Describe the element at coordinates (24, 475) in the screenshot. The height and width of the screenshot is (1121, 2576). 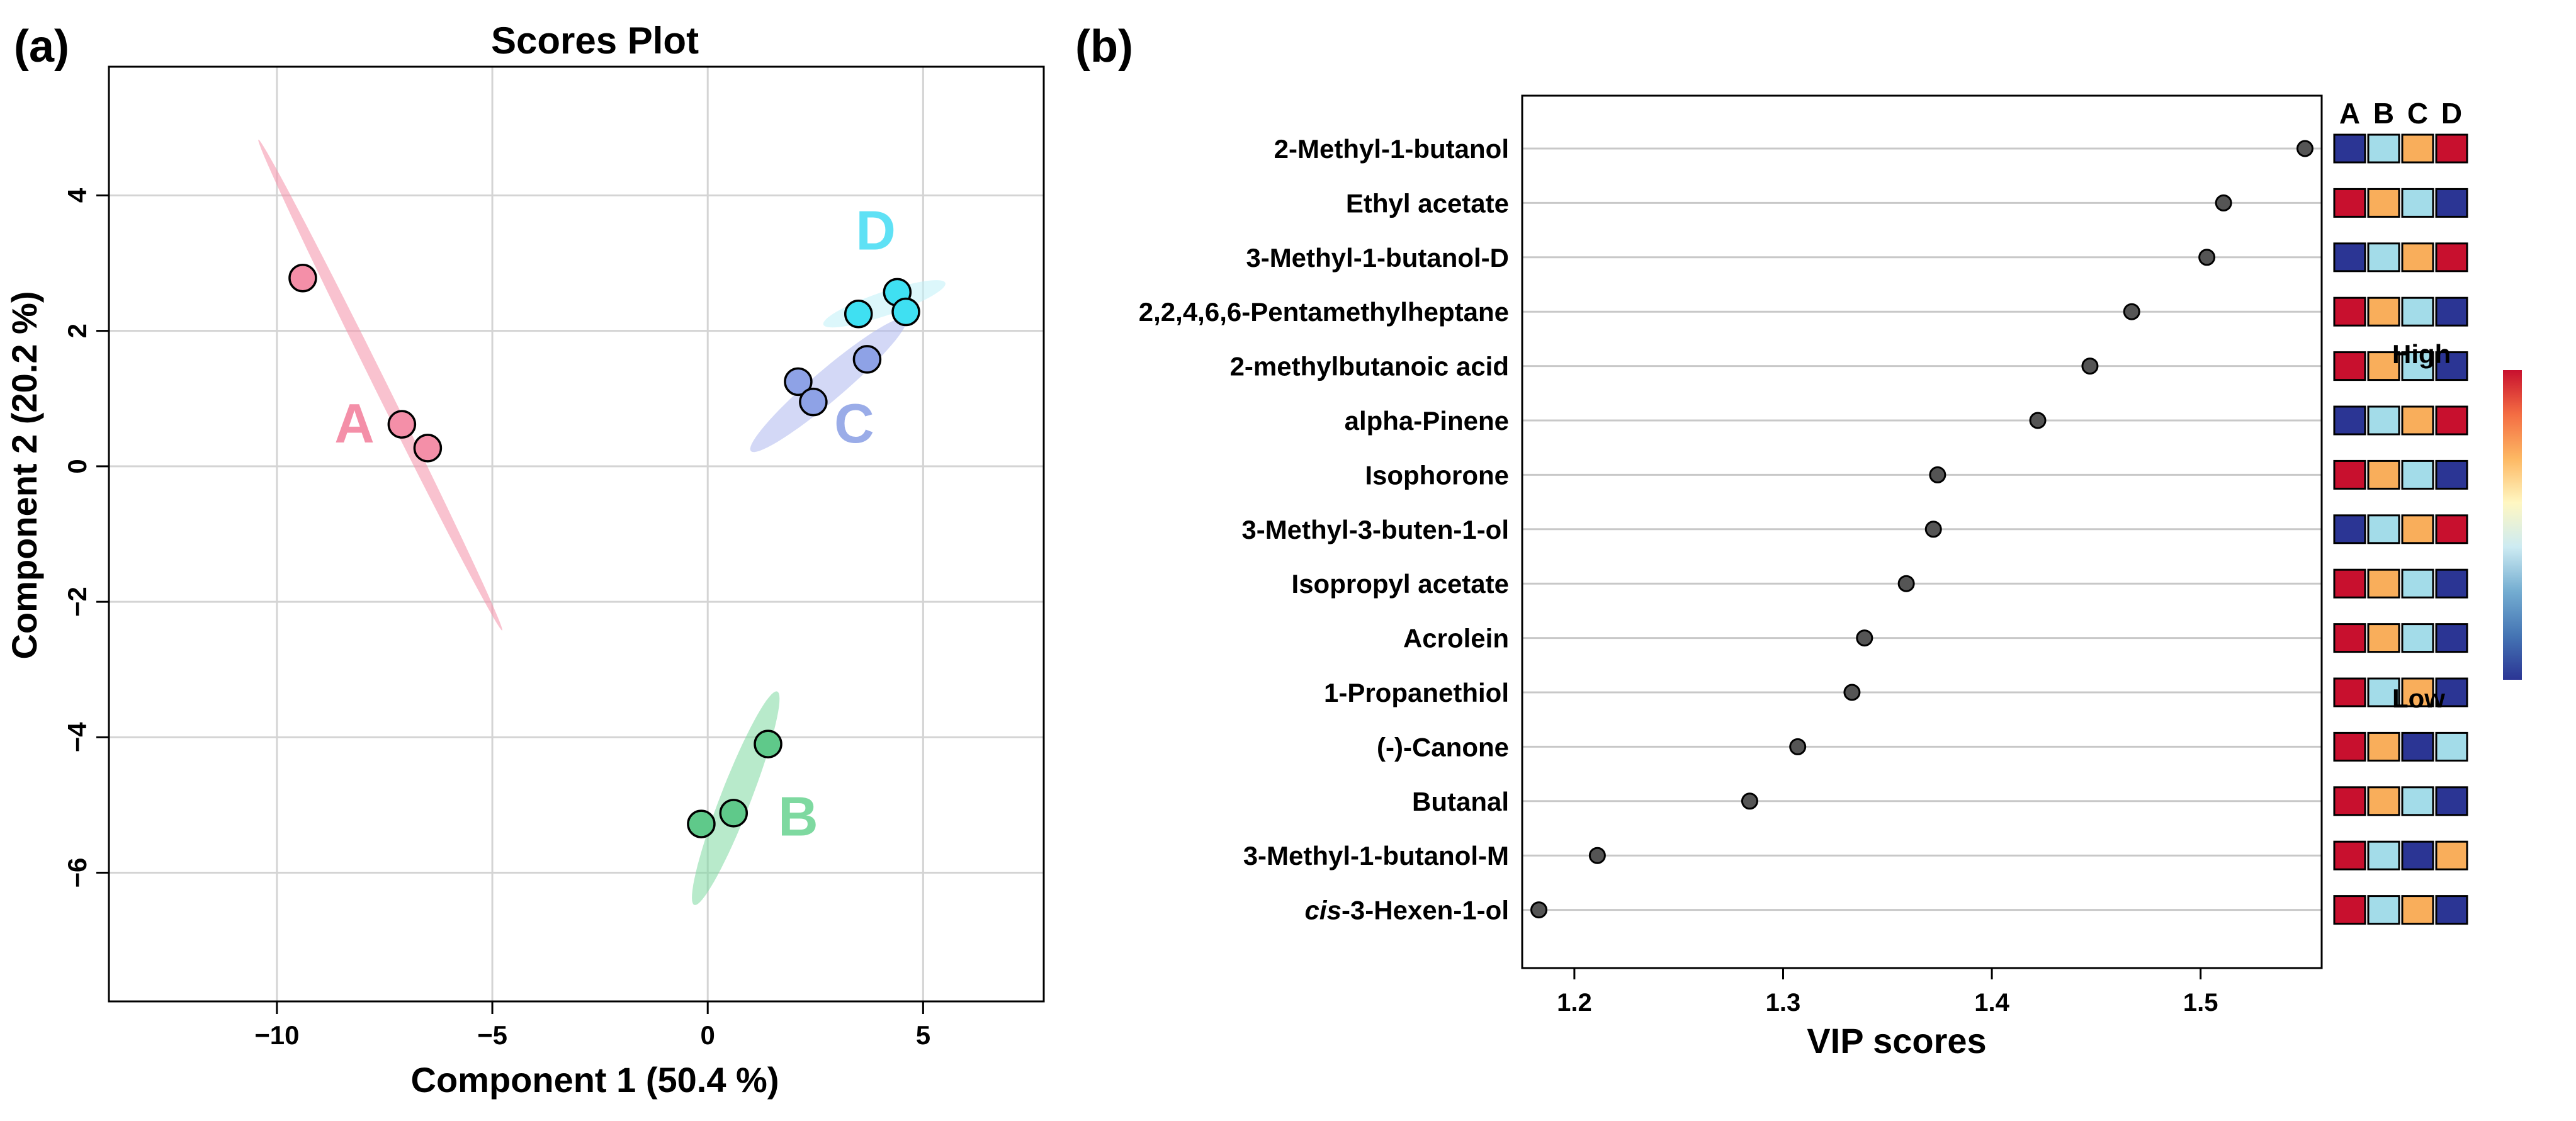
I see `scores-y-axis-label: Component 2 (20.2 %)` at that location.